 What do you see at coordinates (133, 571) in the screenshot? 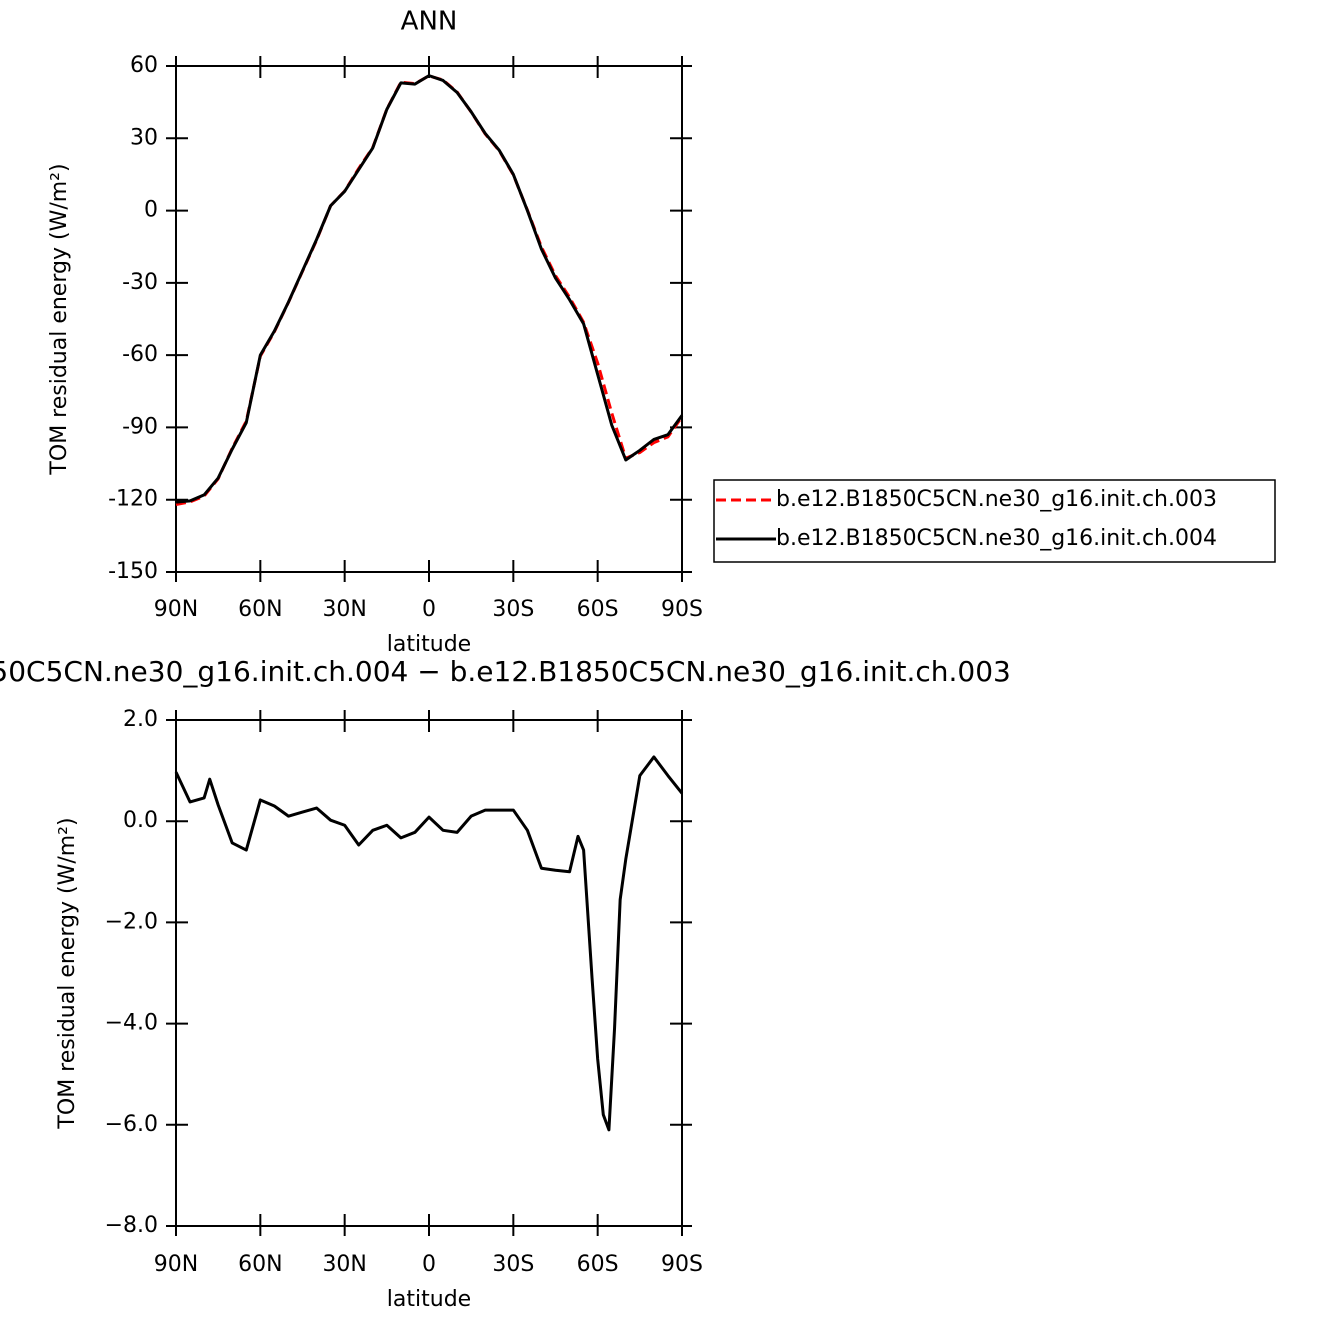
I see `y-tick-label: -150` at bounding box center [133, 571].